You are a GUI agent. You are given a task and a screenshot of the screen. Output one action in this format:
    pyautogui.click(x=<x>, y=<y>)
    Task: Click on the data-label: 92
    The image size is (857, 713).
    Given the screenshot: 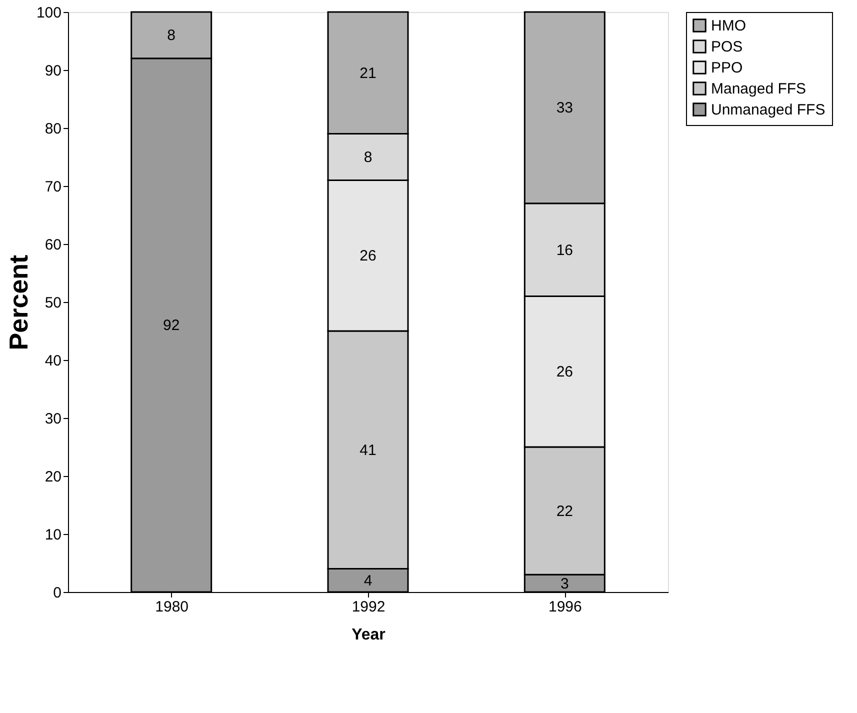 What is the action you would take?
    pyautogui.click(x=171, y=325)
    